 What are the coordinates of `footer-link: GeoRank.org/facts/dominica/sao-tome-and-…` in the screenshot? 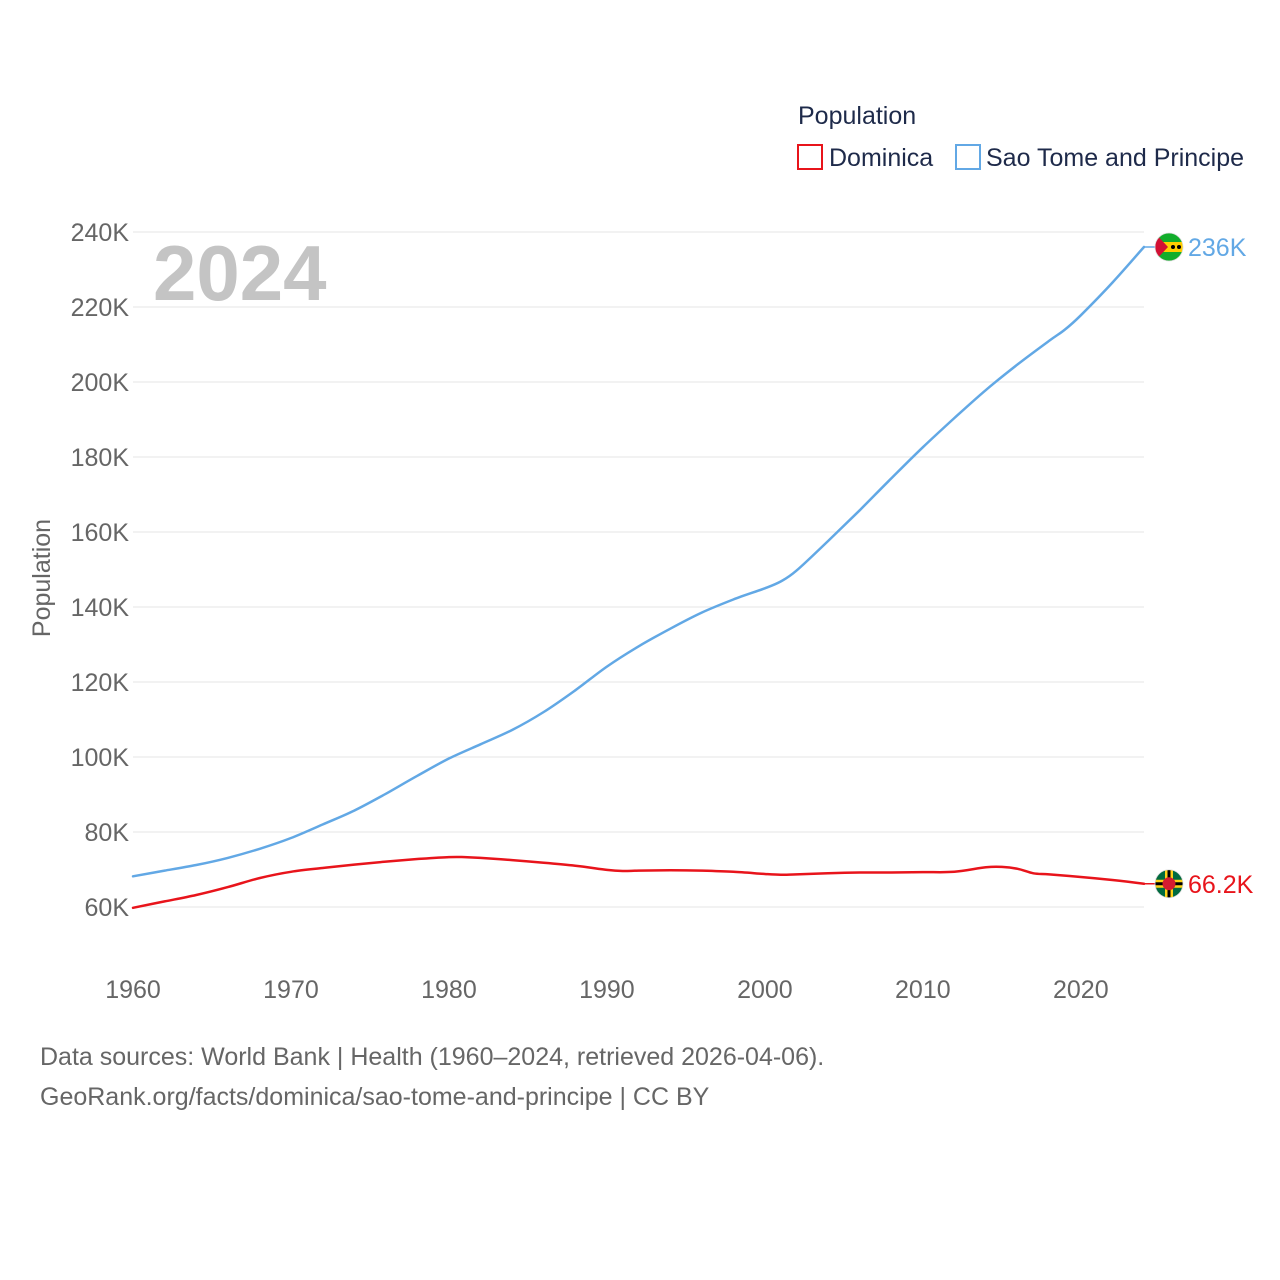 It's located at (375, 1097).